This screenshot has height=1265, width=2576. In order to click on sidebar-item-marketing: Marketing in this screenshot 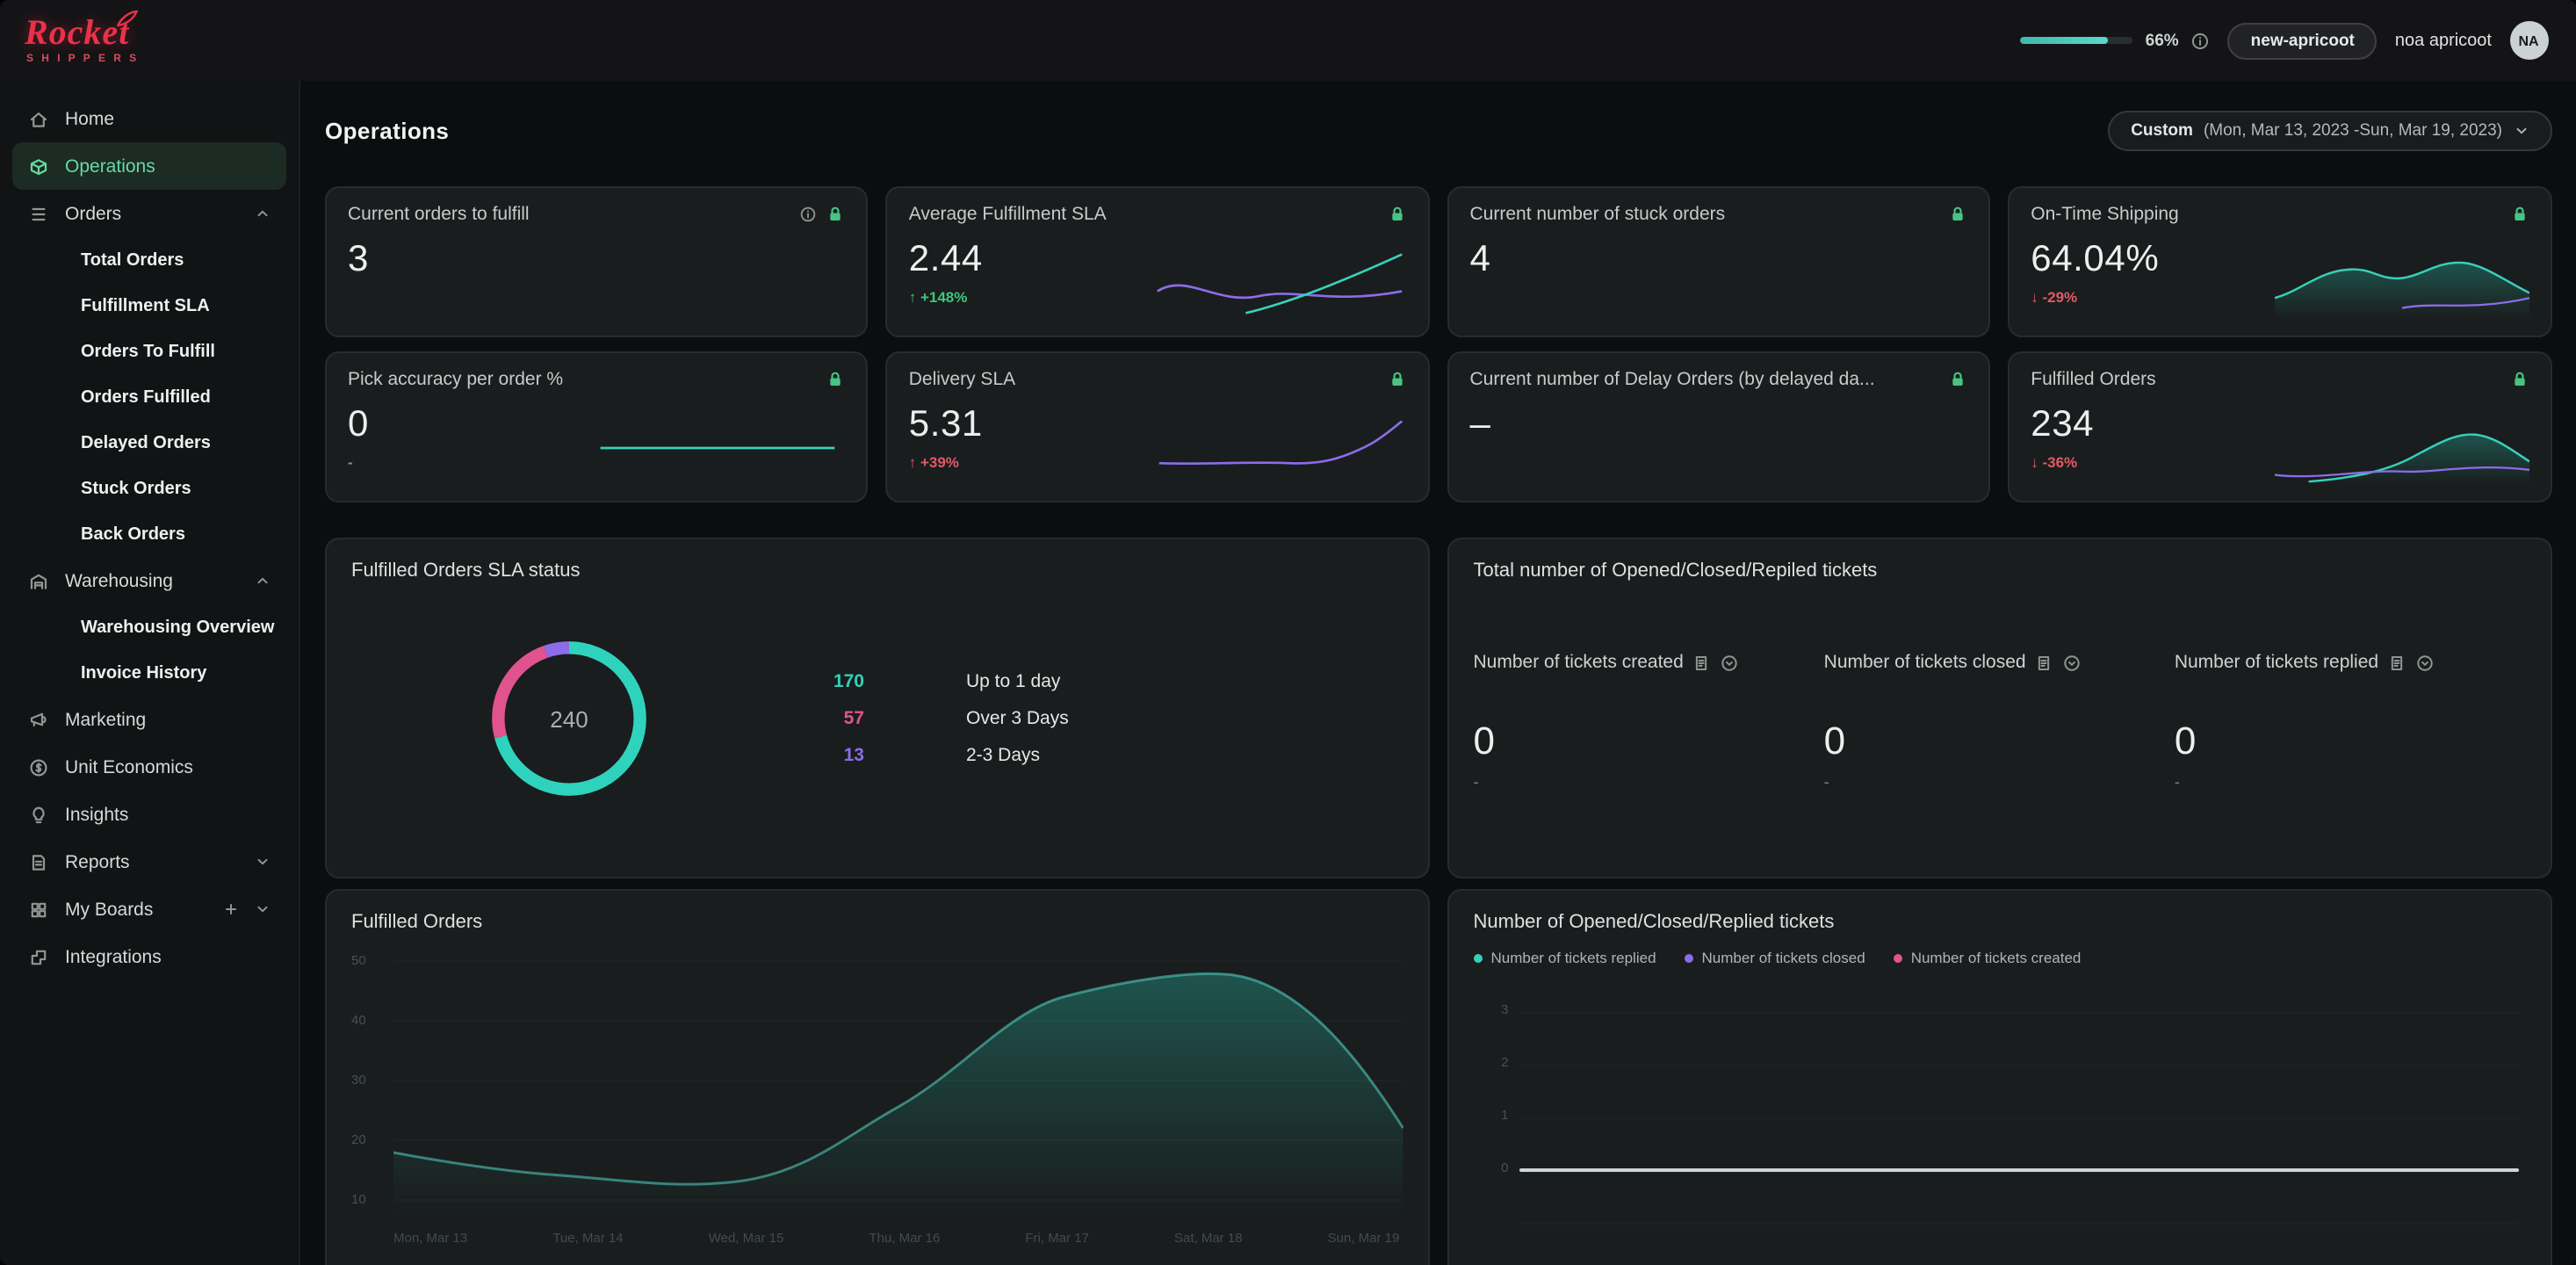, I will do `click(149, 720)`.